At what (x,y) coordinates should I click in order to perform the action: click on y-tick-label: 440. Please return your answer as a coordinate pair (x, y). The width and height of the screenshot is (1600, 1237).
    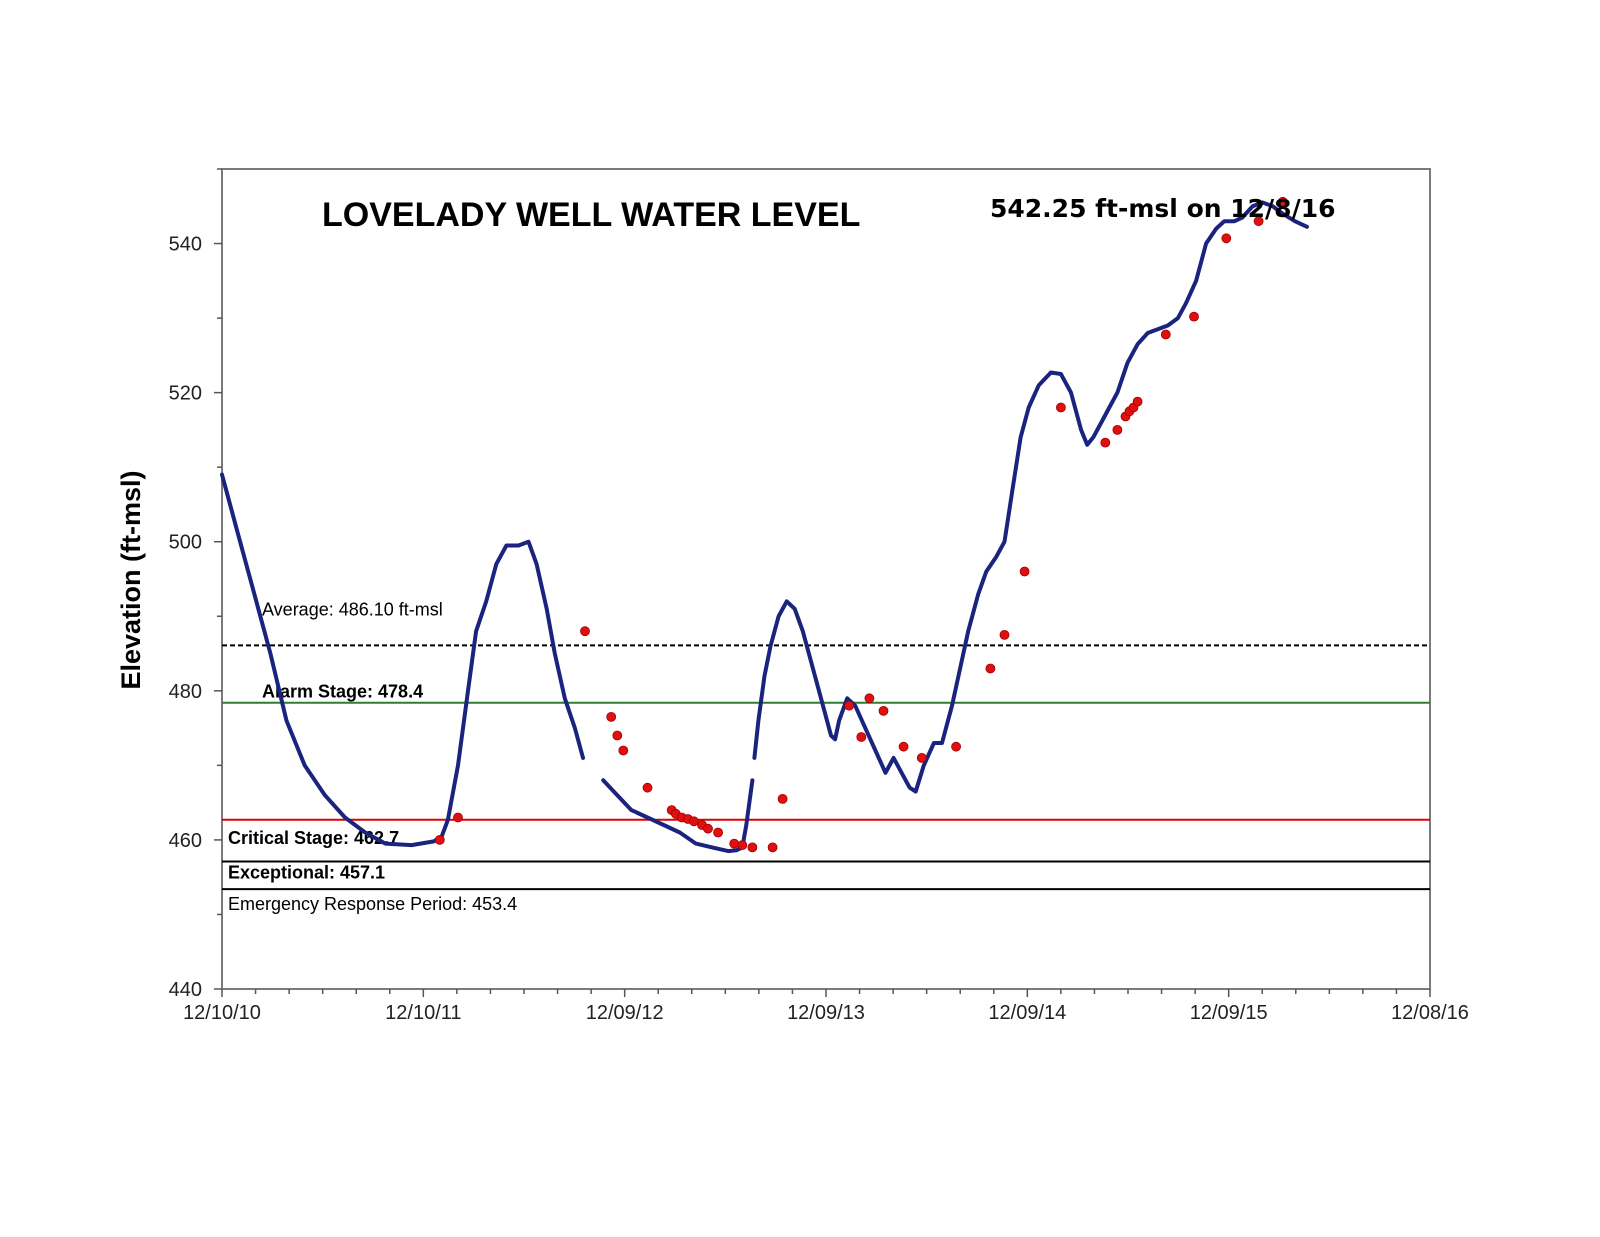
    Looking at the image, I should click on (185, 990).